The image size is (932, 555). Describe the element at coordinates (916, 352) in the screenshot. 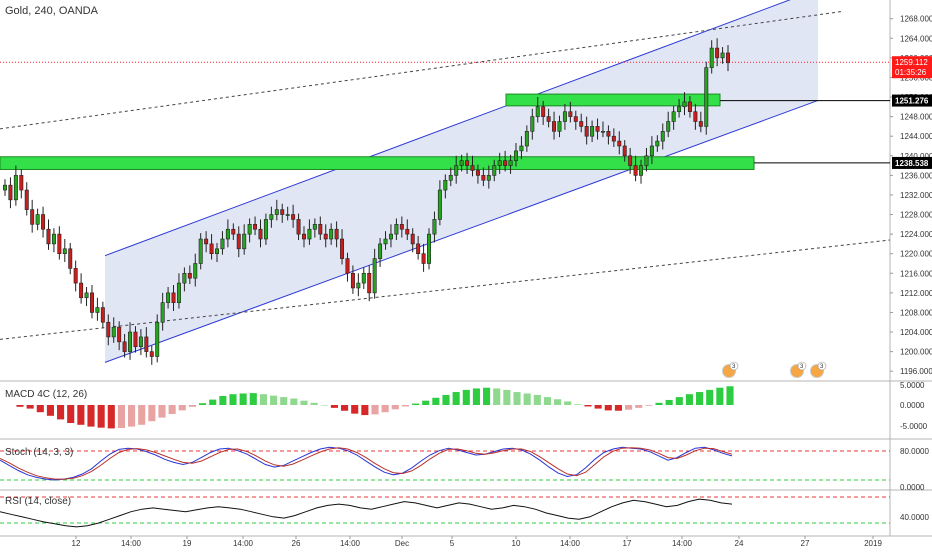

I see `price-tick-label: 1200.000` at that location.